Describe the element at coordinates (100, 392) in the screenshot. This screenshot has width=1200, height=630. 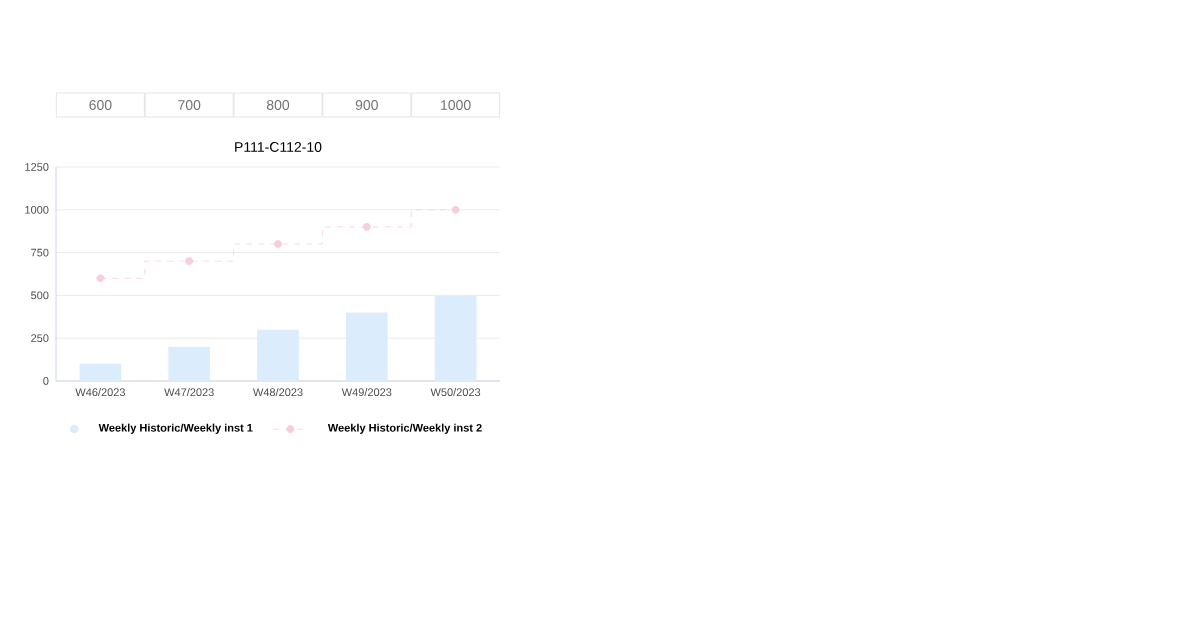
I see `x-tick-label: W46/2023` at that location.